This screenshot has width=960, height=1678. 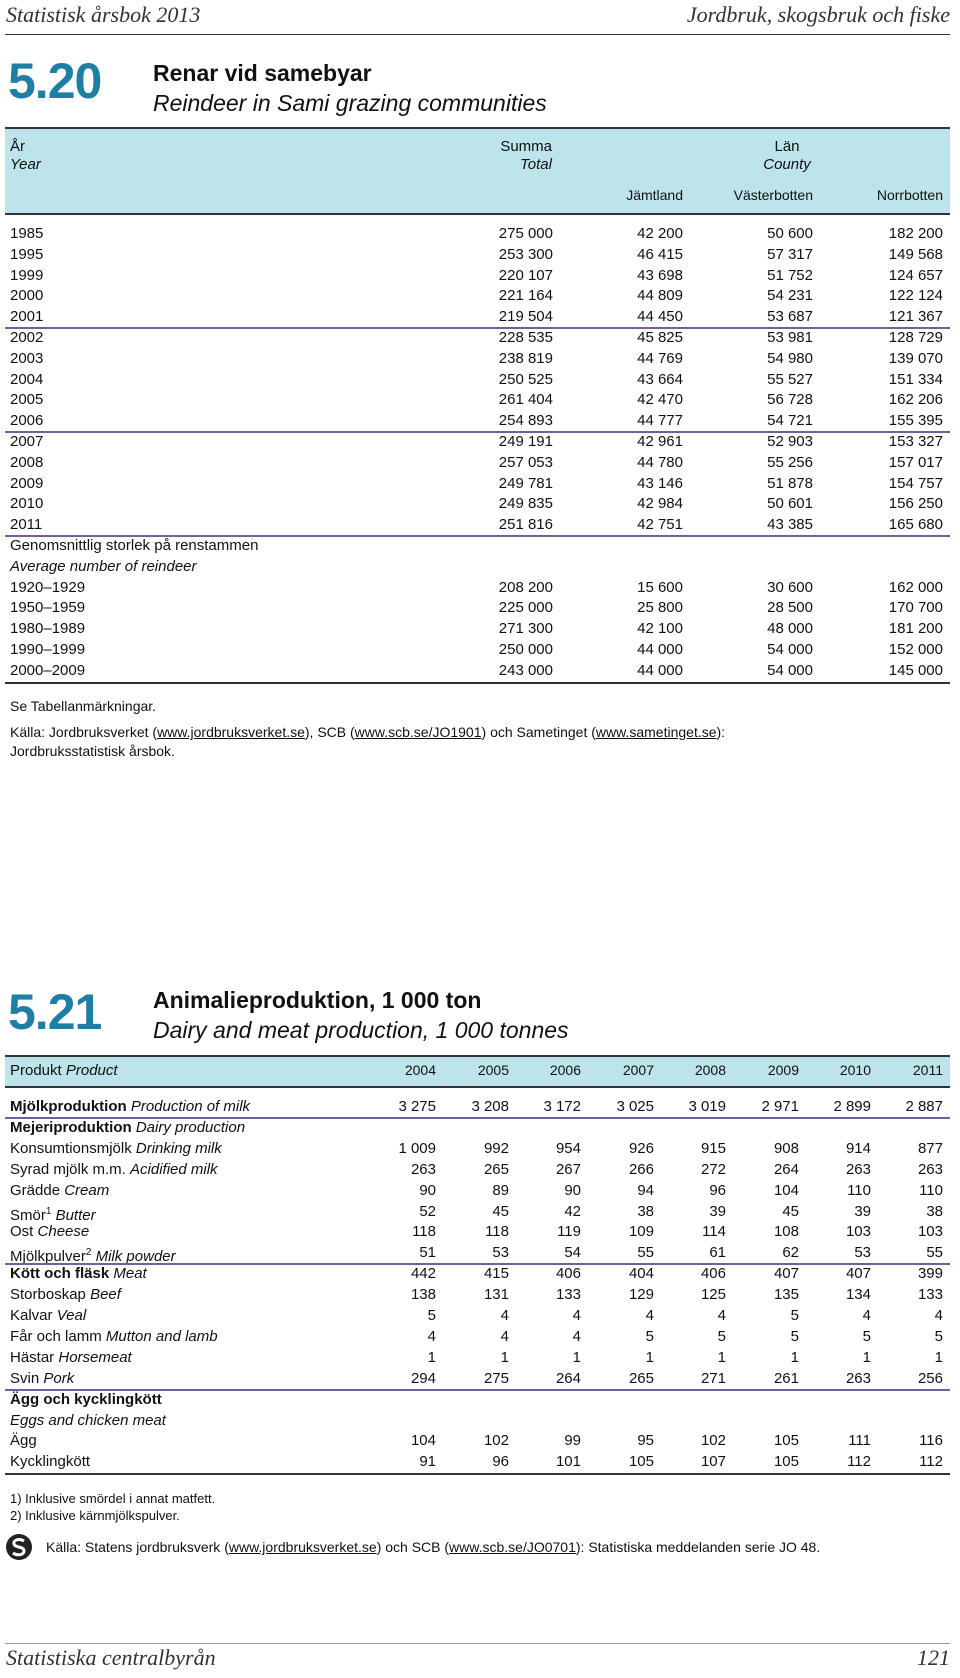 I want to click on cell: 89, so click(x=500, y=1190).